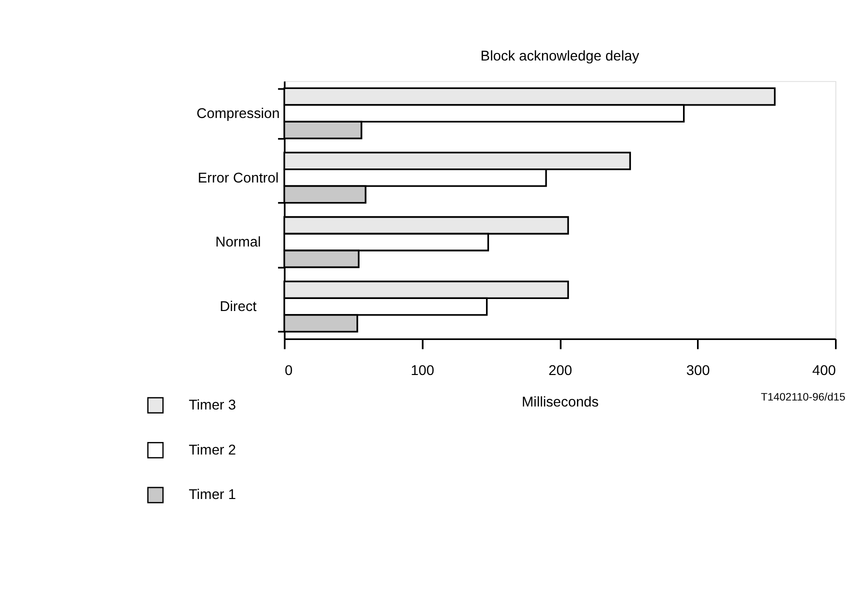 The image size is (862, 603). Describe the element at coordinates (560, 402) in the screenshot. I see `x-axis-title: Milliseconds` at that location.